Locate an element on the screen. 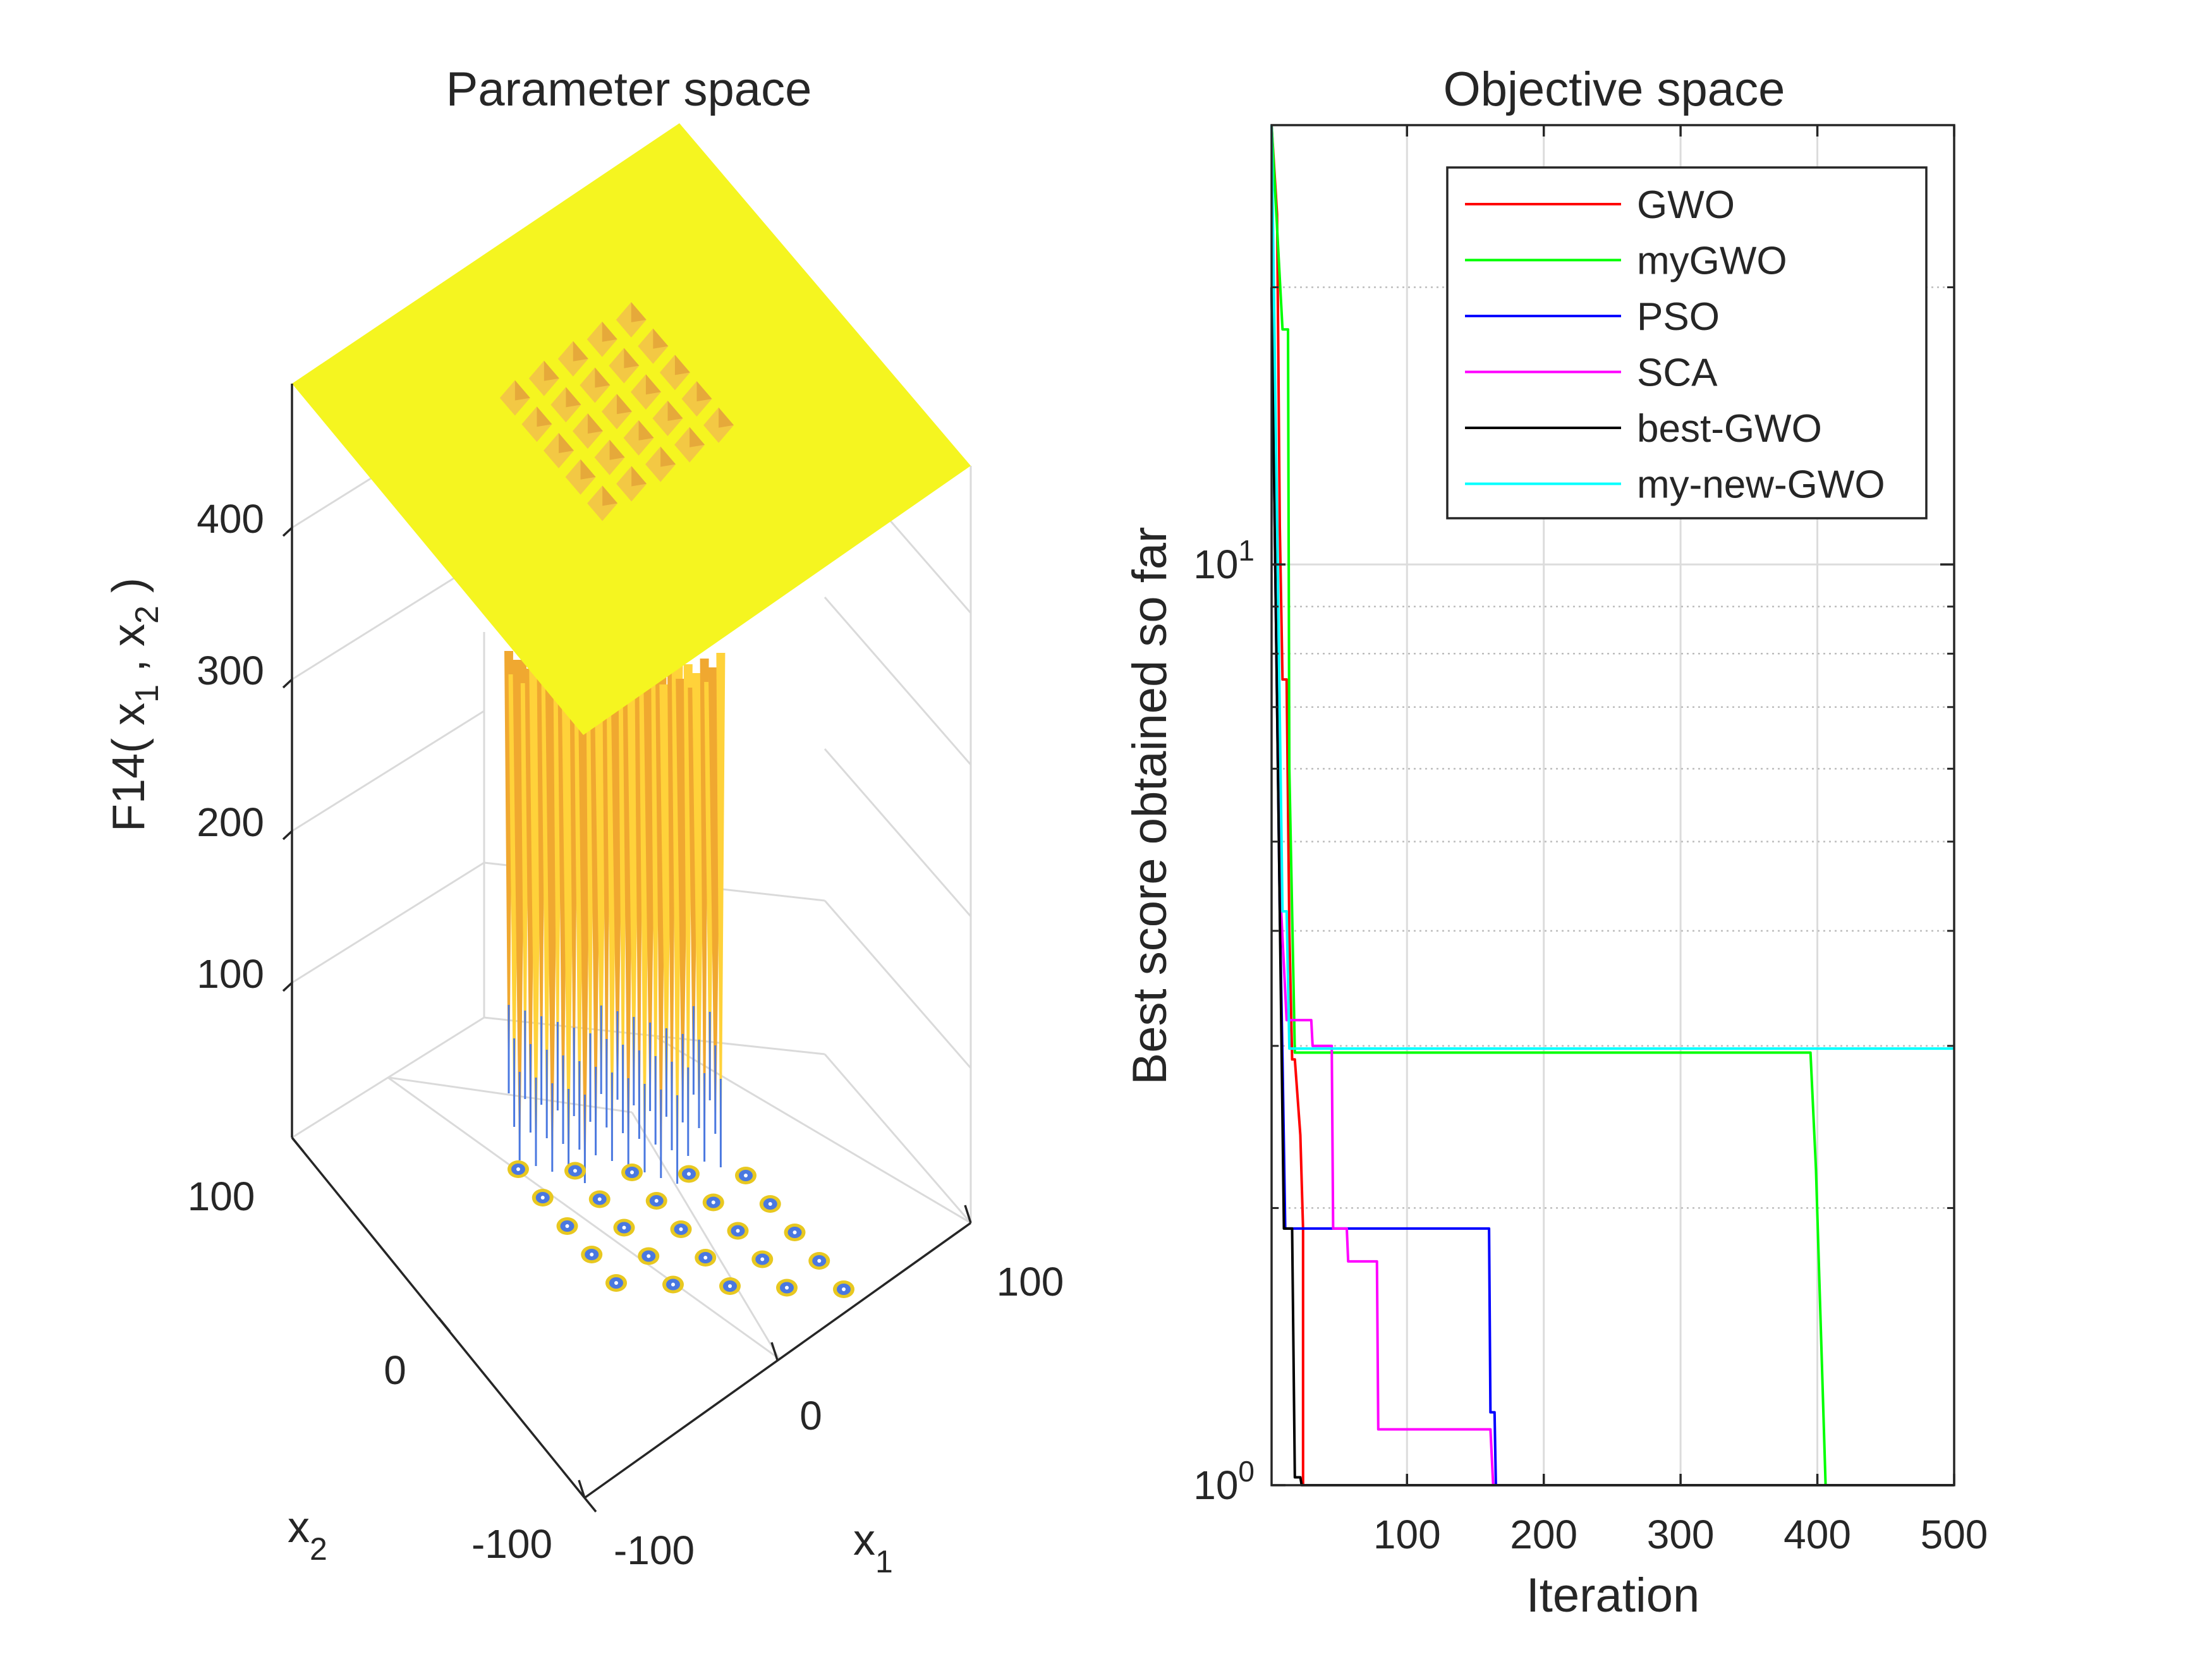 Image resolution: width=2212 pixels, height=1659 pixels. y-tick-1: 10⁰ is located at coordinates (1224, 1482).